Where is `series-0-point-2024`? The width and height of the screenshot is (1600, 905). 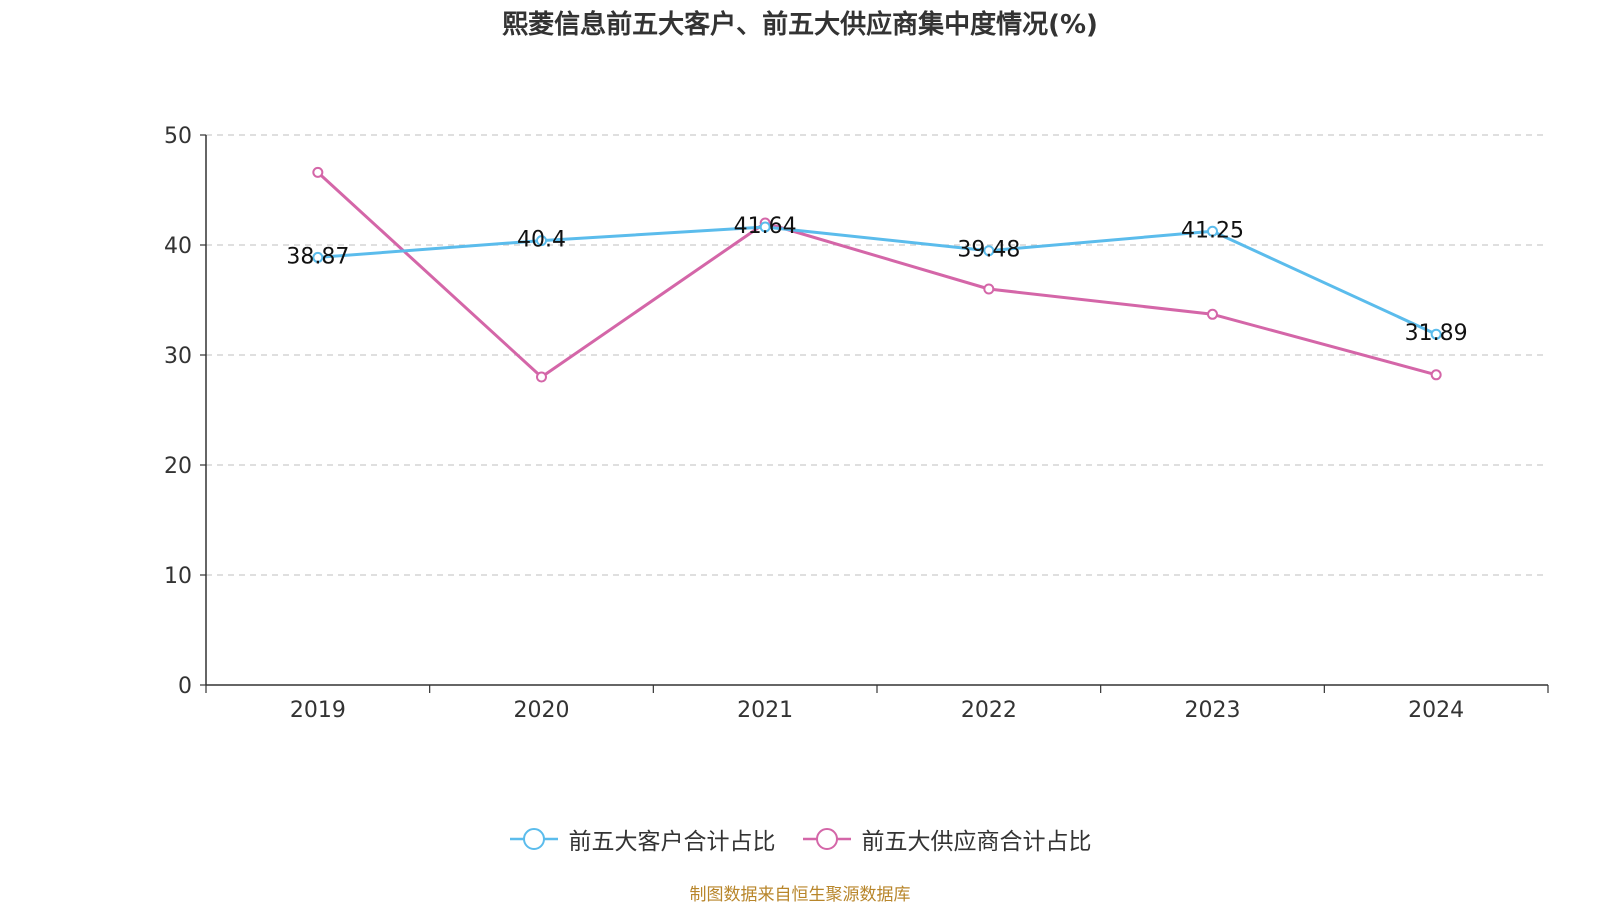 series-0-point-2024 is located at coordinates (1436, 334).